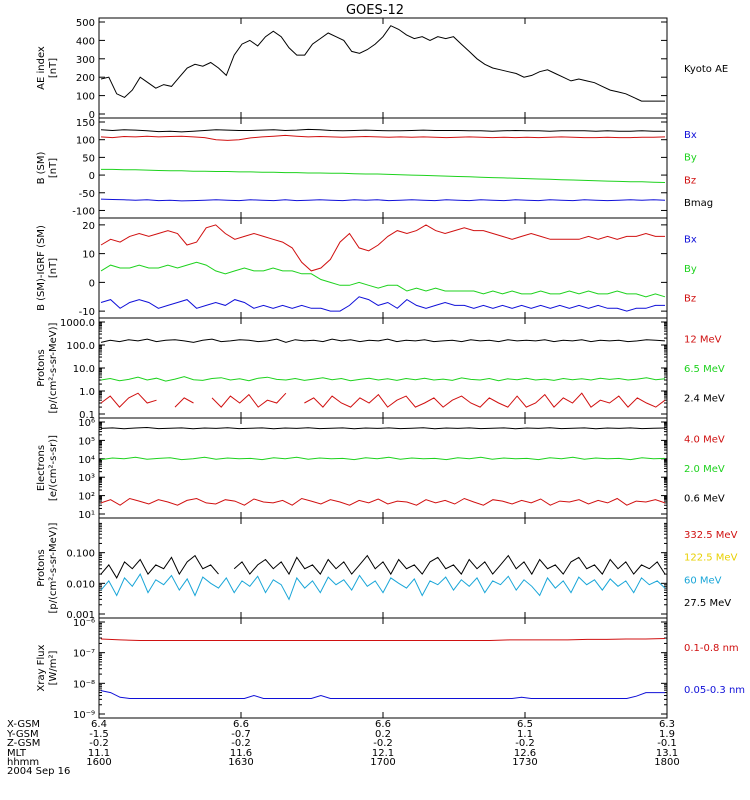  What do you see at coordinates (23, 724) in the screenshot?
I see `x-row-label: X-GSM` at bounding box center [23, 724].